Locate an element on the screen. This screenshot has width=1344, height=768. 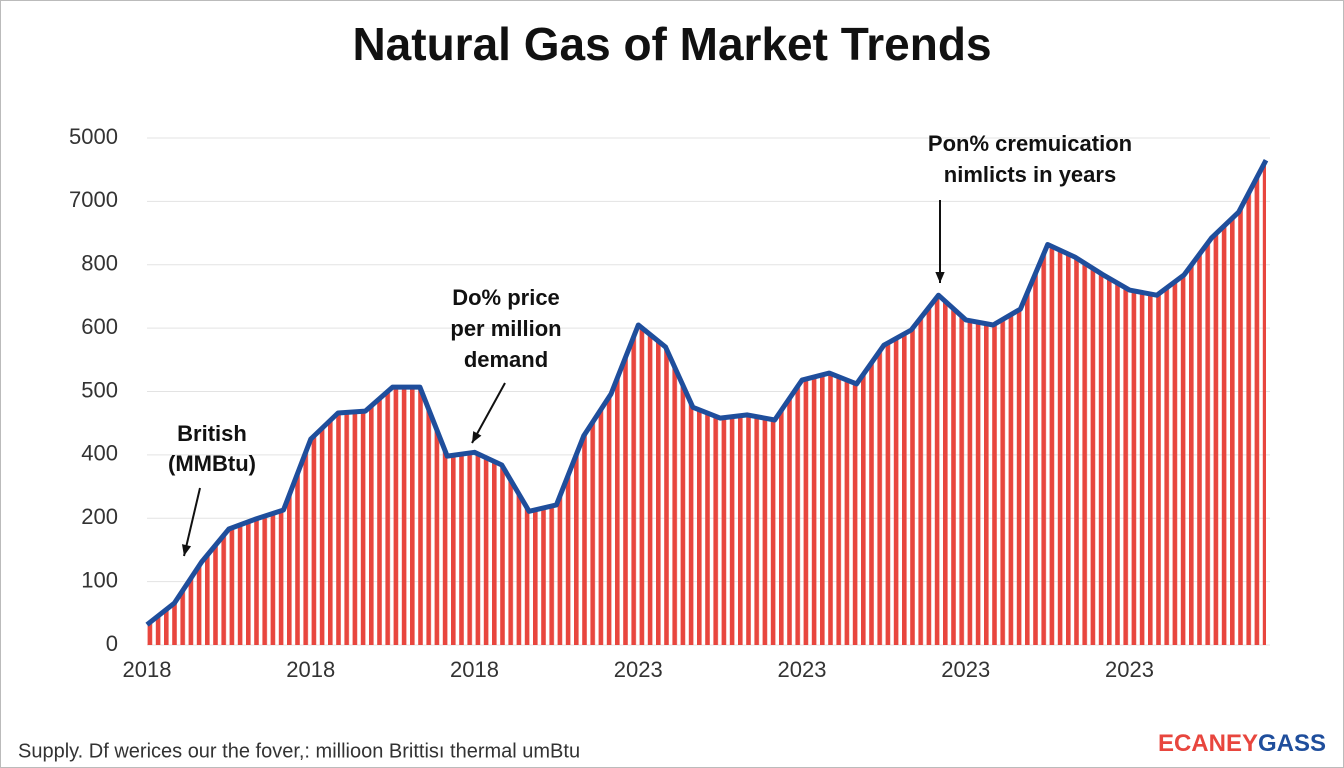
annotation: per million is located at coordinates (505, 328).